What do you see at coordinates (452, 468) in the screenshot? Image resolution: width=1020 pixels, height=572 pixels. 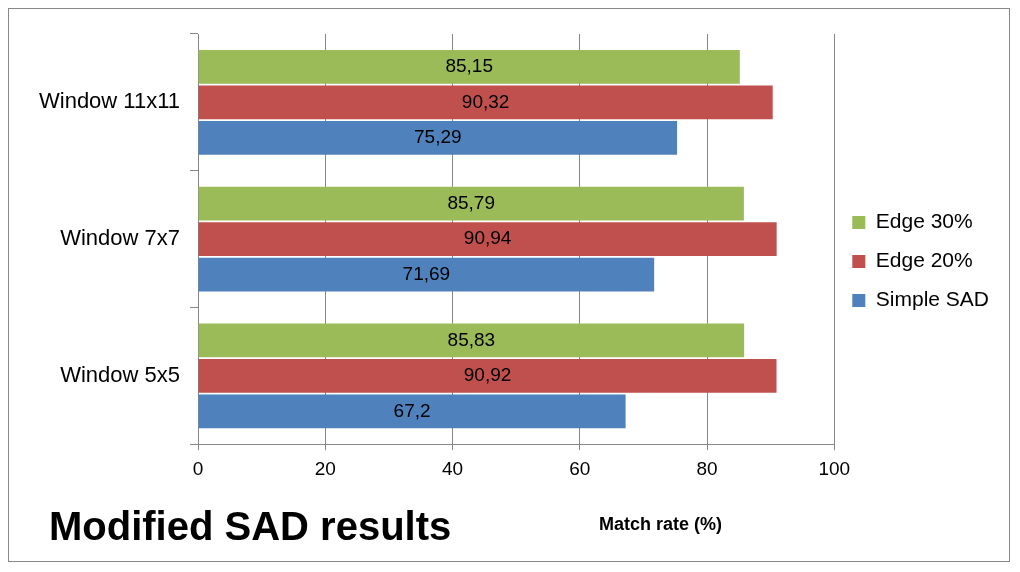 I see `x-tick-label: 40` at bounding box center [452, 468].